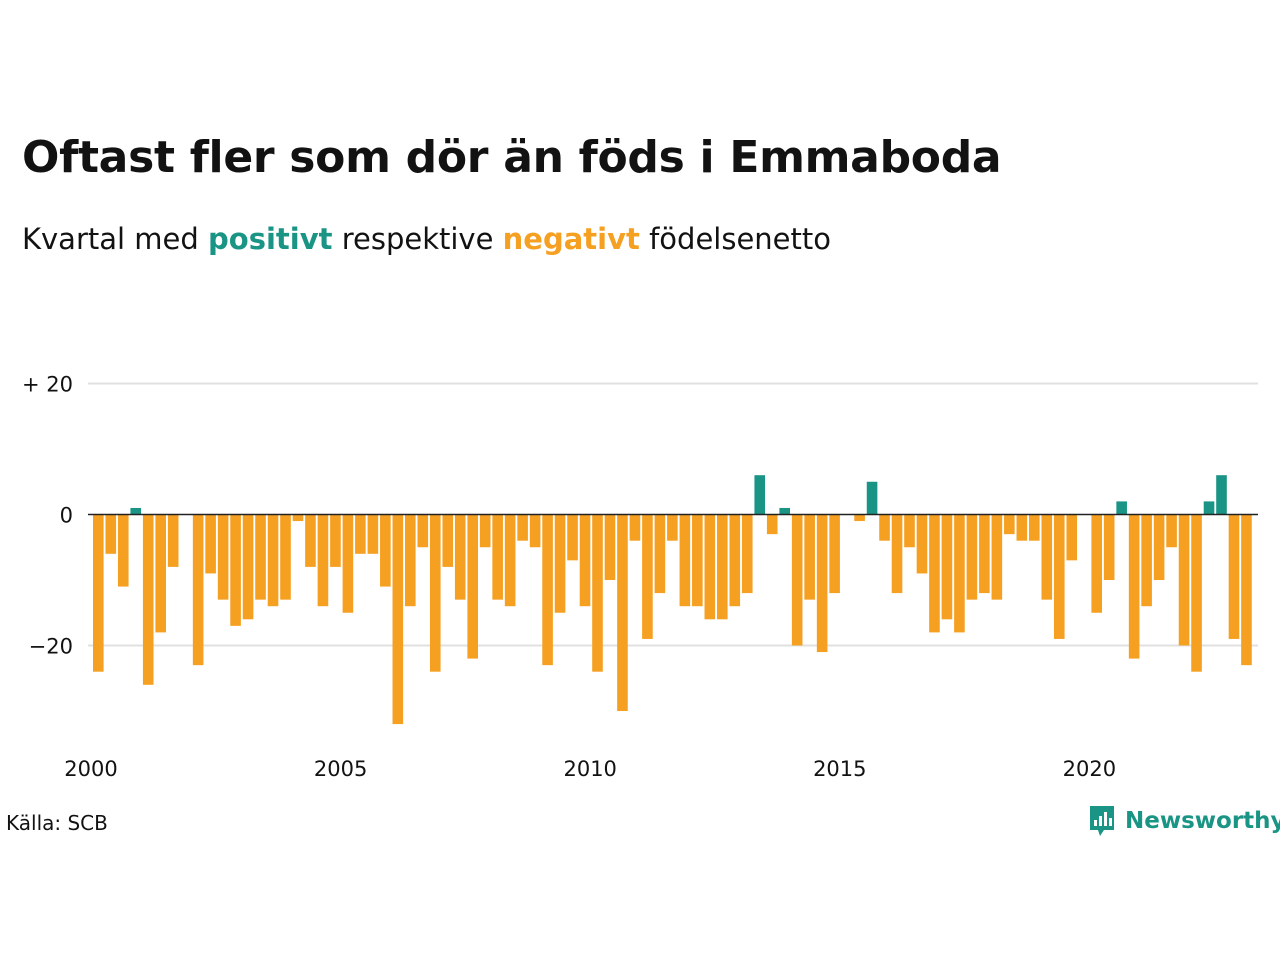 The width and height of the screenshot is (1280, 960). I want to click on newsworthy-logo: Newsworthy, so click(1184, 821).